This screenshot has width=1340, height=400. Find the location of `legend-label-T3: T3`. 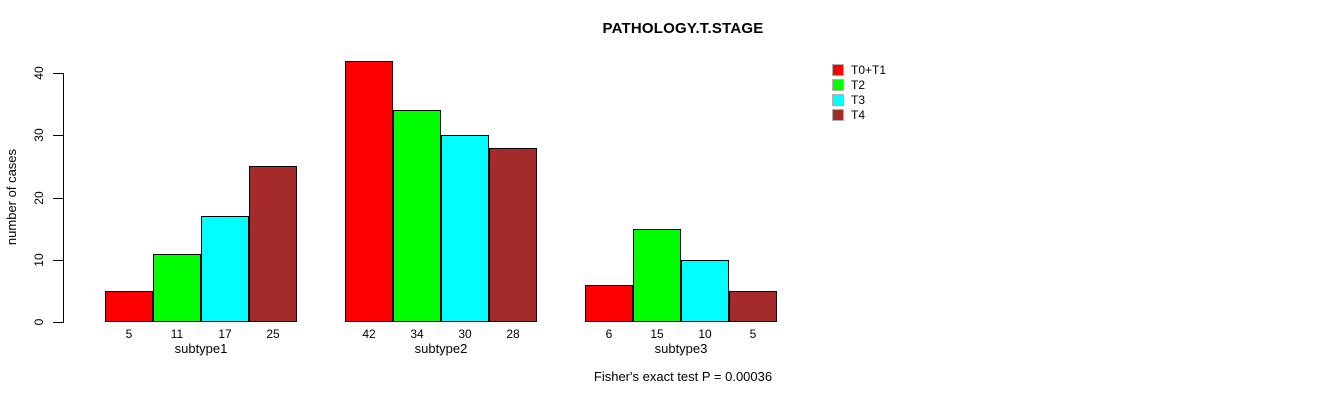

legend-label-T3: T3 is located at coordinates (858, 100).